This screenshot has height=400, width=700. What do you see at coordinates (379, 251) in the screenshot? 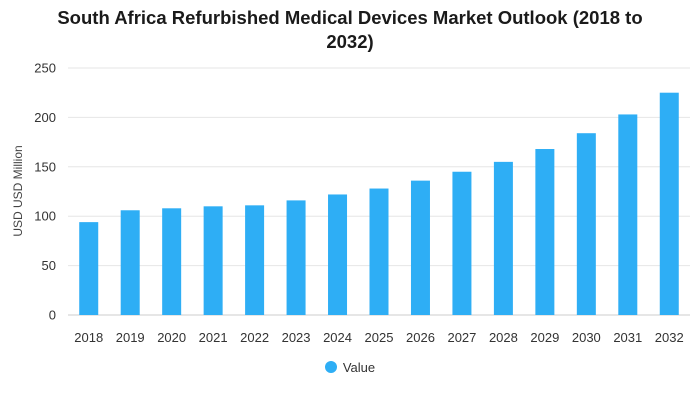
I see `bar-2025` at bounding box center [379, 251].